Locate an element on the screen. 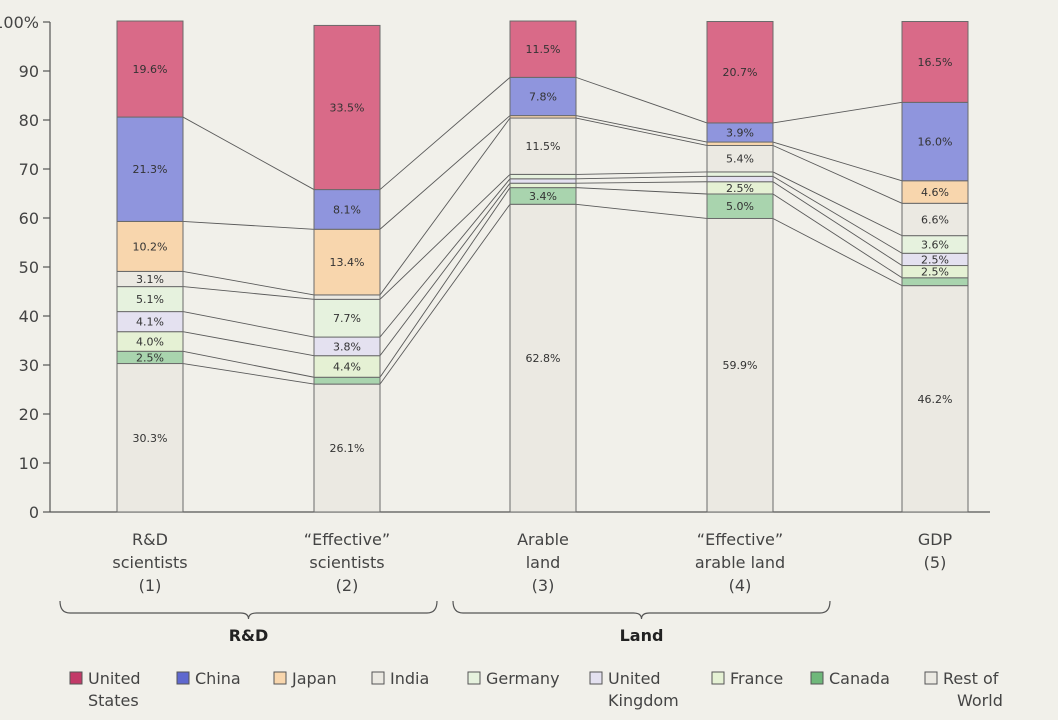  group-brackets: R&D Land is located at coordinates (445, 622).